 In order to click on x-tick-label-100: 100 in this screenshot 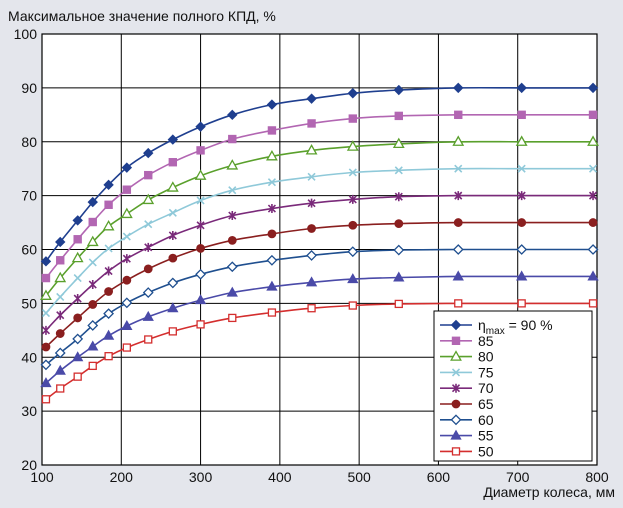, I will do `click(42, 477)`.